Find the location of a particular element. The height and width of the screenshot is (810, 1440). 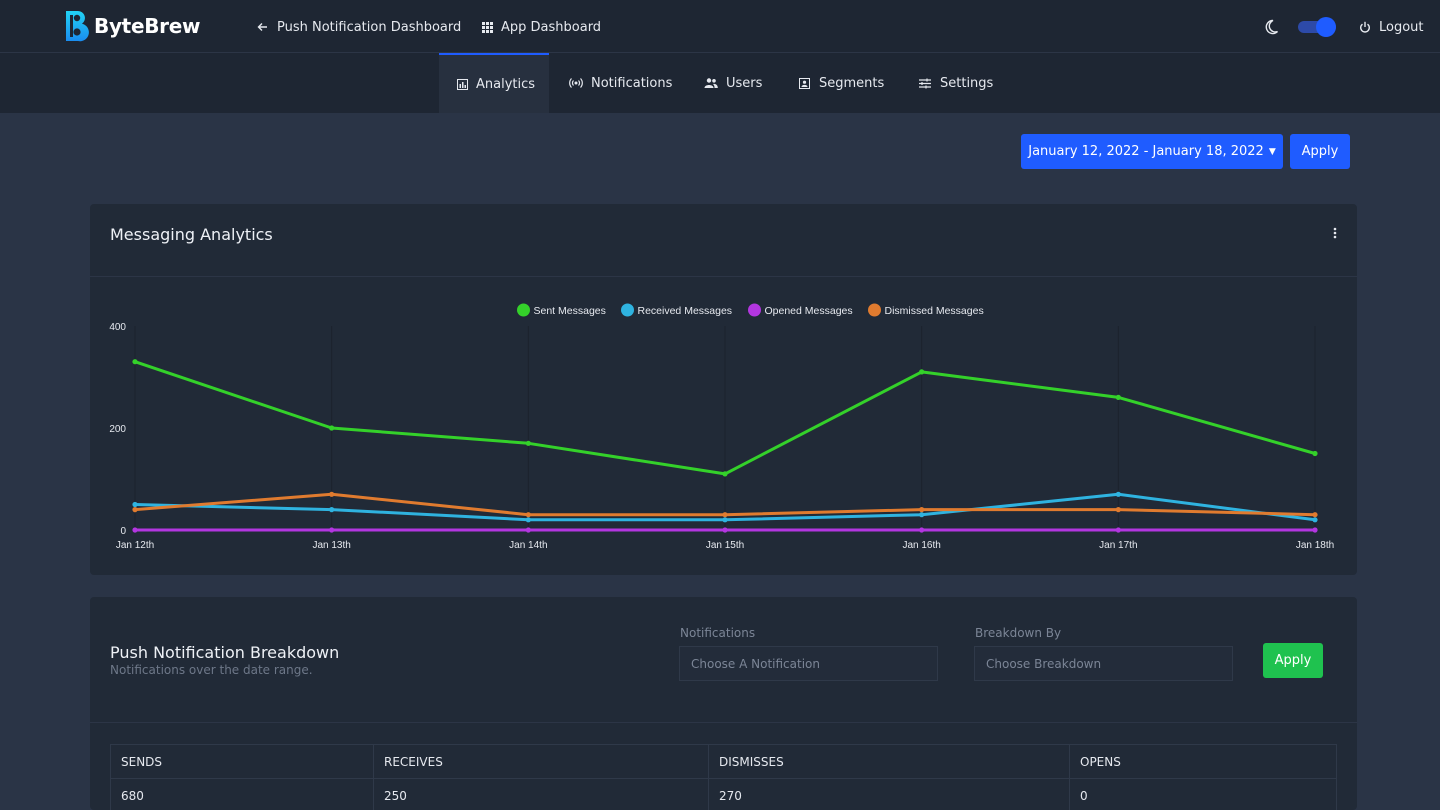

column-header: OPENS is located at coordinates (1203, 761).